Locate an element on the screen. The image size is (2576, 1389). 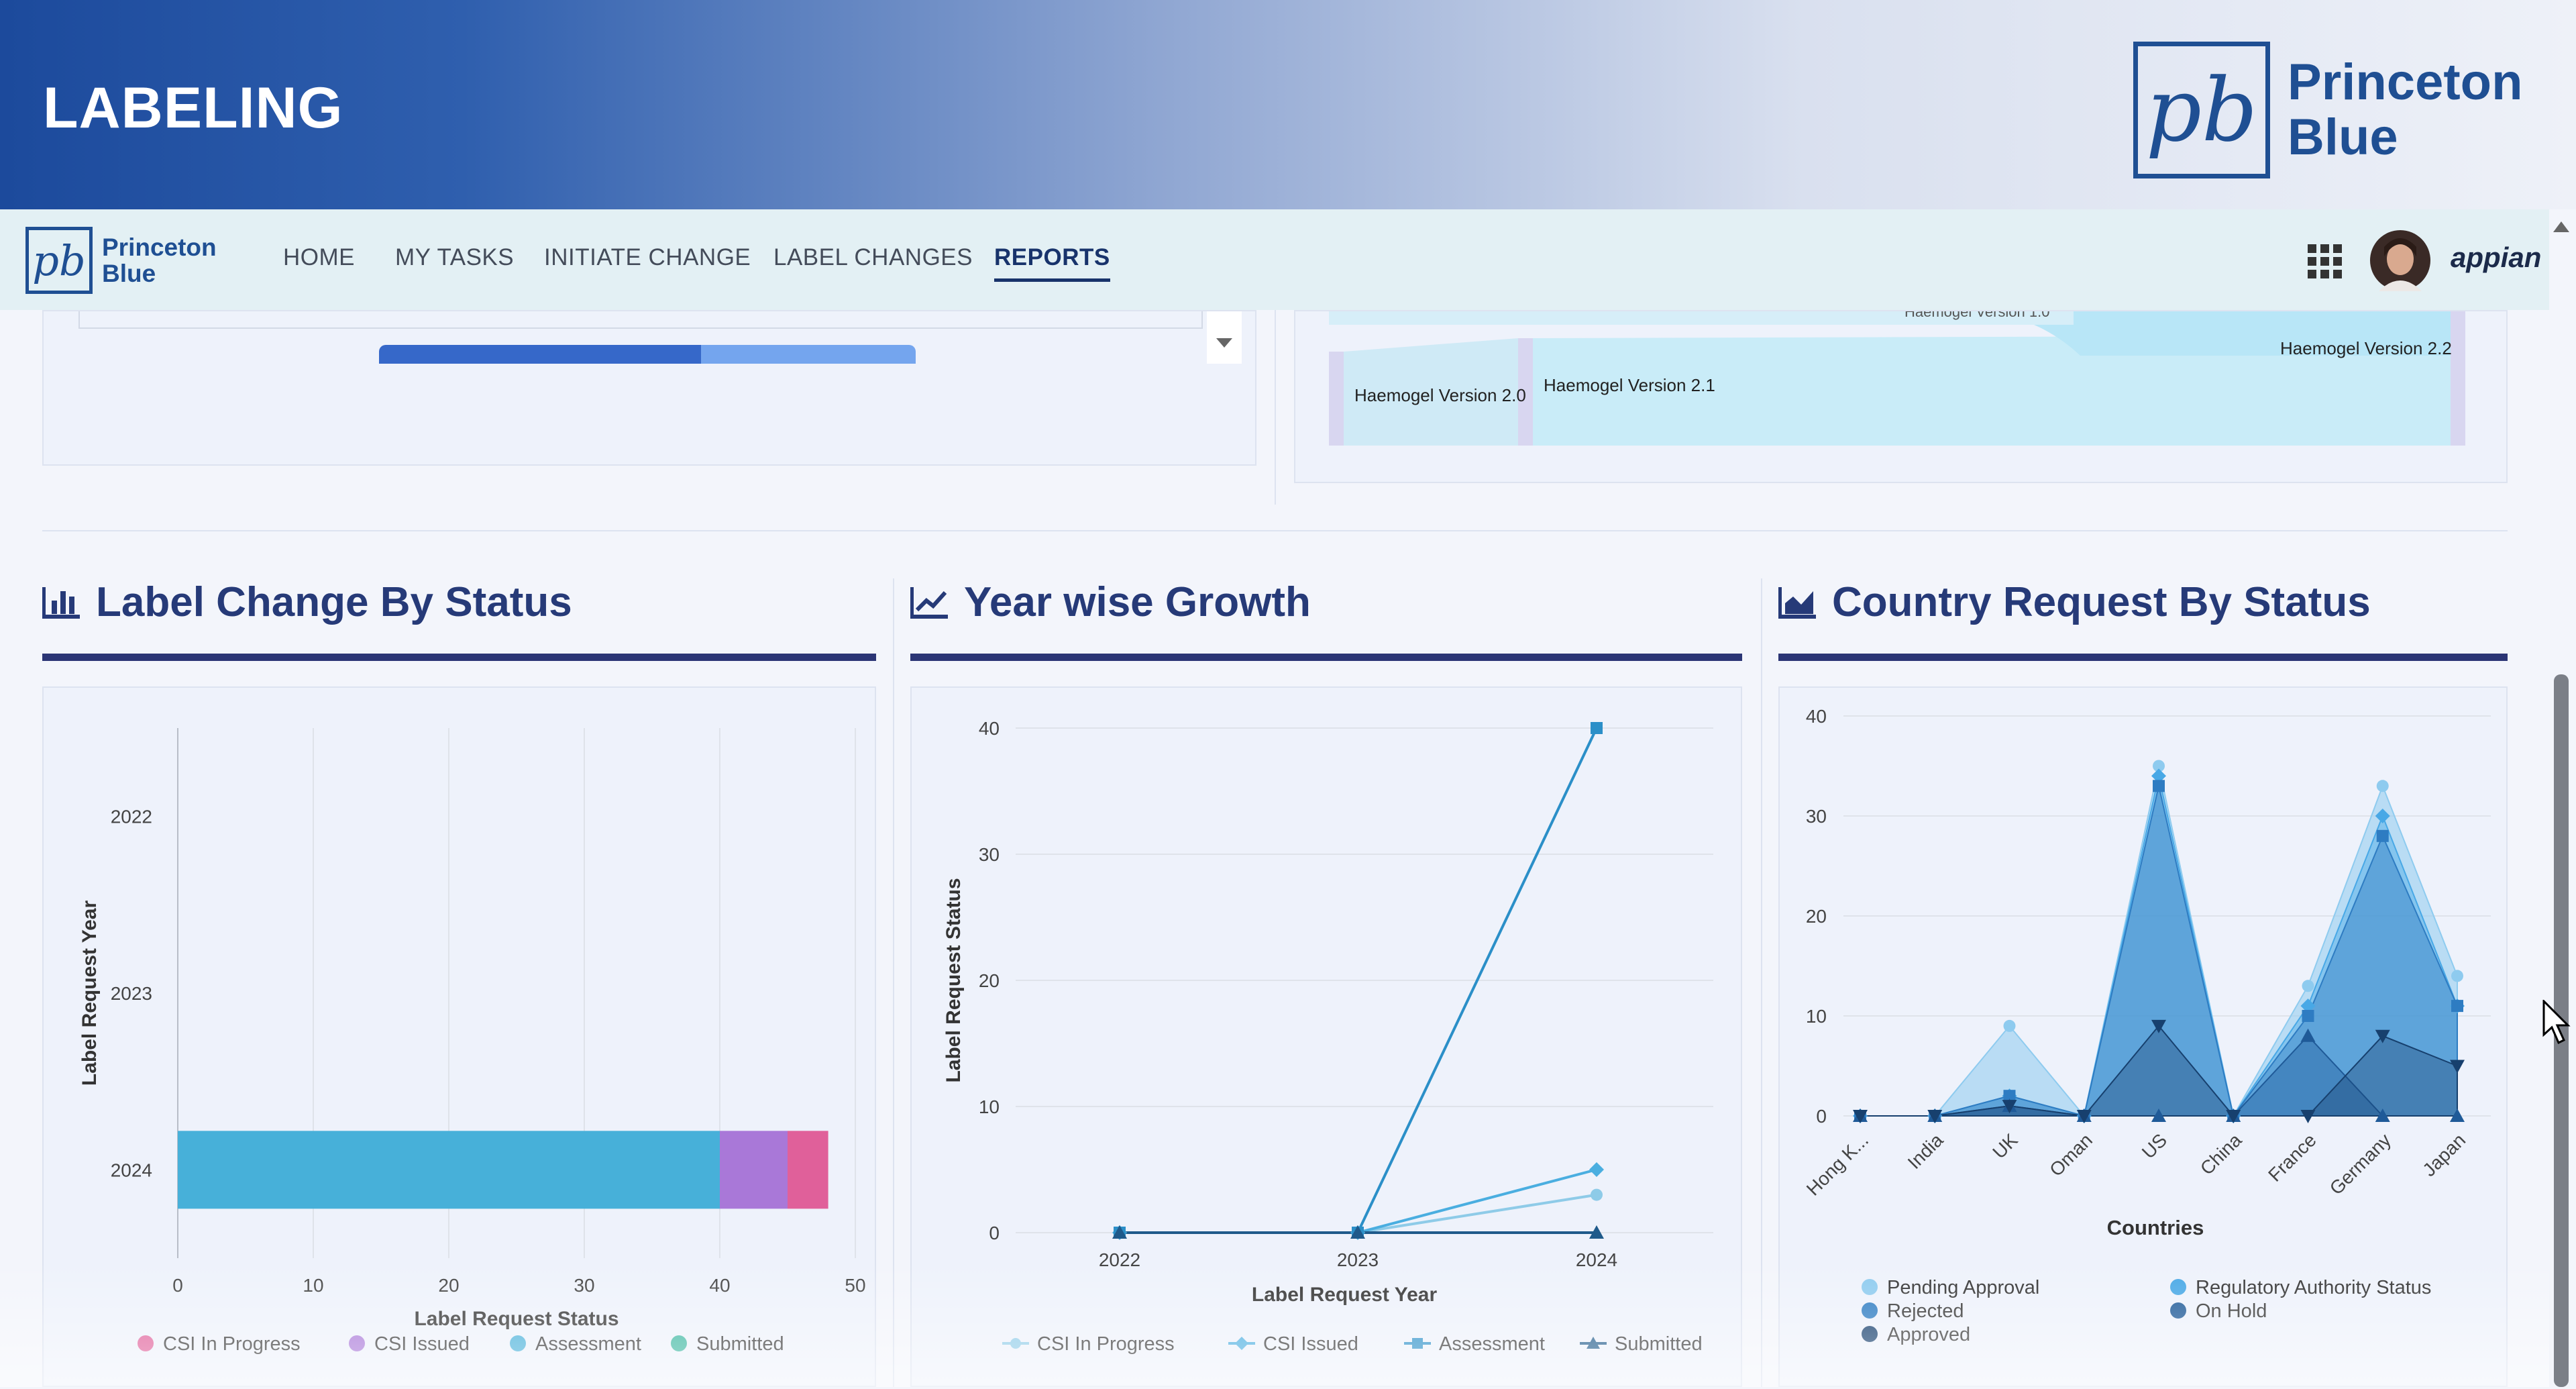
nav-item-label-changes: LABEL CHANGES is located at coordinates (873, 257).